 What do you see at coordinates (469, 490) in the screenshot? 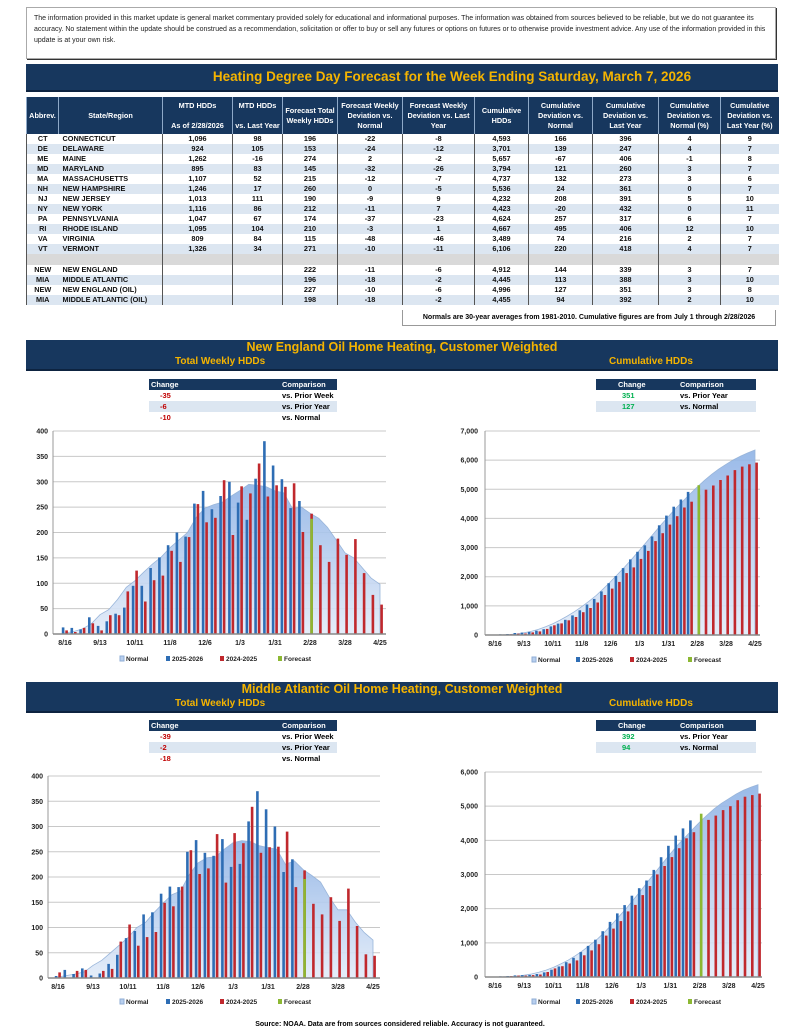
I see `y-tick-label: 5,000` at bounding box center [469, 490].